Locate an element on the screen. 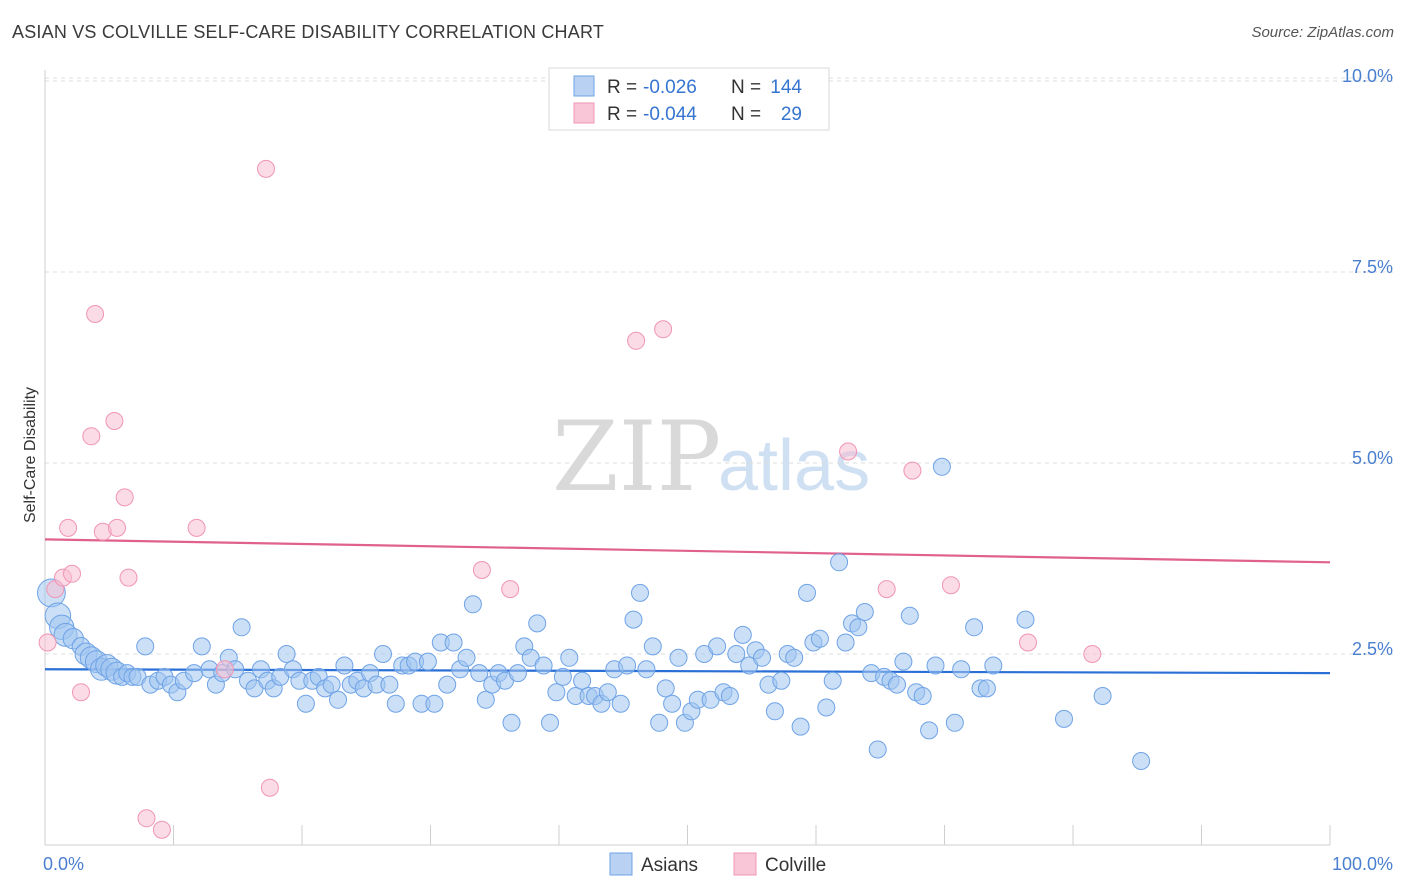 This screenshot has height=892, width=1406. legend-top: R = -0.026 N = 144 R = -0.044 N = 29 is located at coordinates (689, 99).